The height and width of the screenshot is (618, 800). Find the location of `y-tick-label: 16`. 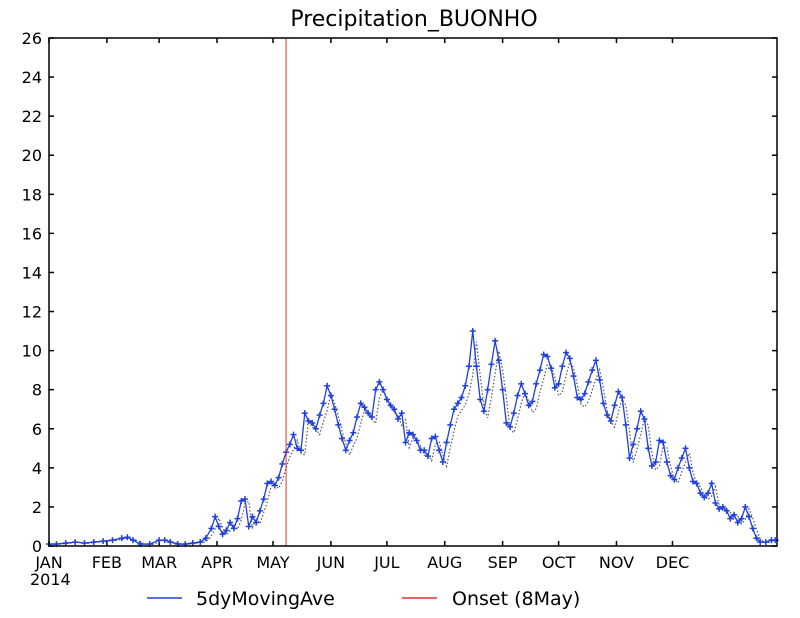

y-tick-label: 16 is located at coordinates (32, 233).